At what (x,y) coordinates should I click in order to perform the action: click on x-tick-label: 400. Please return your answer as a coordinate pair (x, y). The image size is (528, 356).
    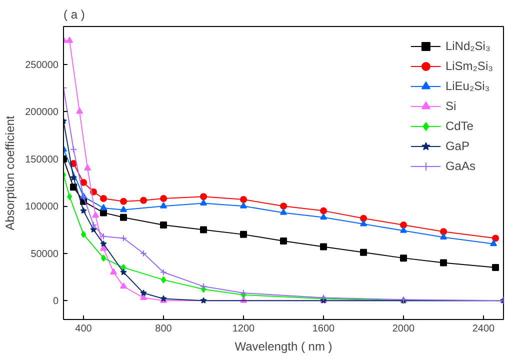
    Looking at the image, I should click on (83, 329).